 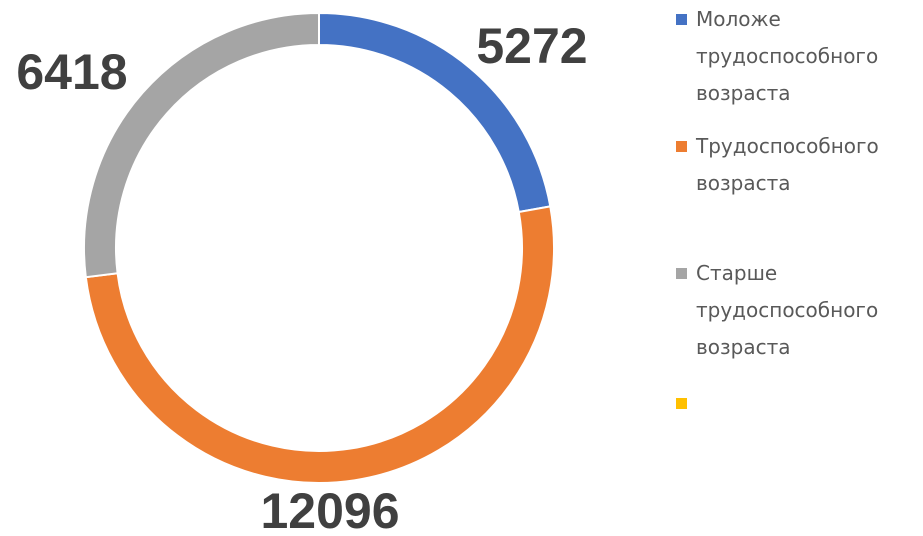 I want to click on legend-entry: Старше трудоспособного возраста, so click(x=794, y=310).